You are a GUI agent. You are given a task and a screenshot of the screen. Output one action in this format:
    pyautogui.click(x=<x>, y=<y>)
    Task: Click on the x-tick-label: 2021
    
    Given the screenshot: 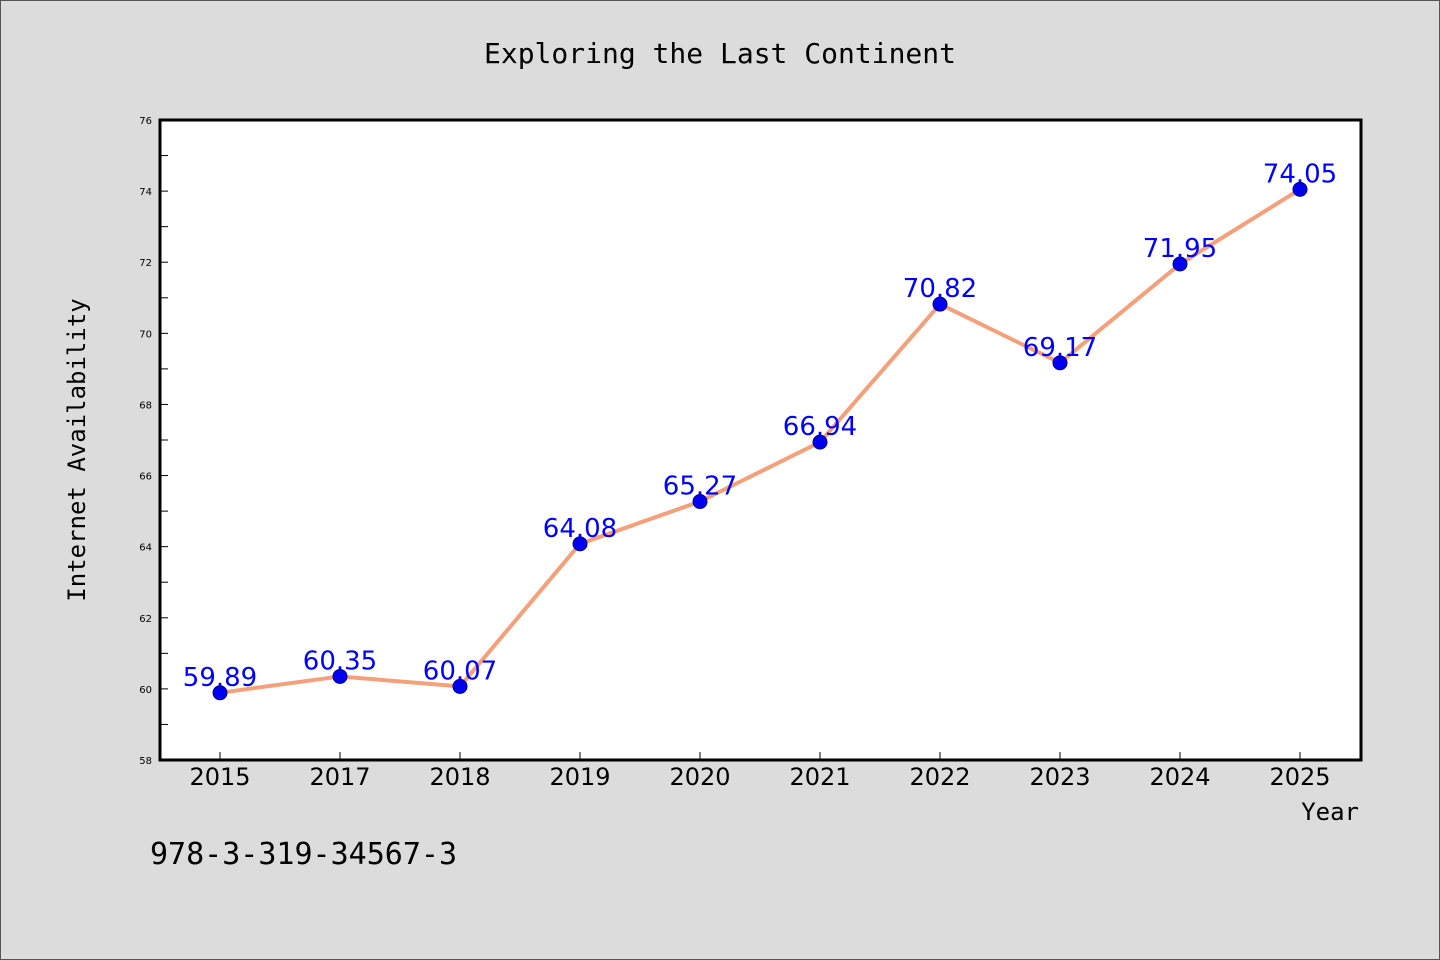 What is the action you would take?
    pyautogui.click(x=819, y=777)
    